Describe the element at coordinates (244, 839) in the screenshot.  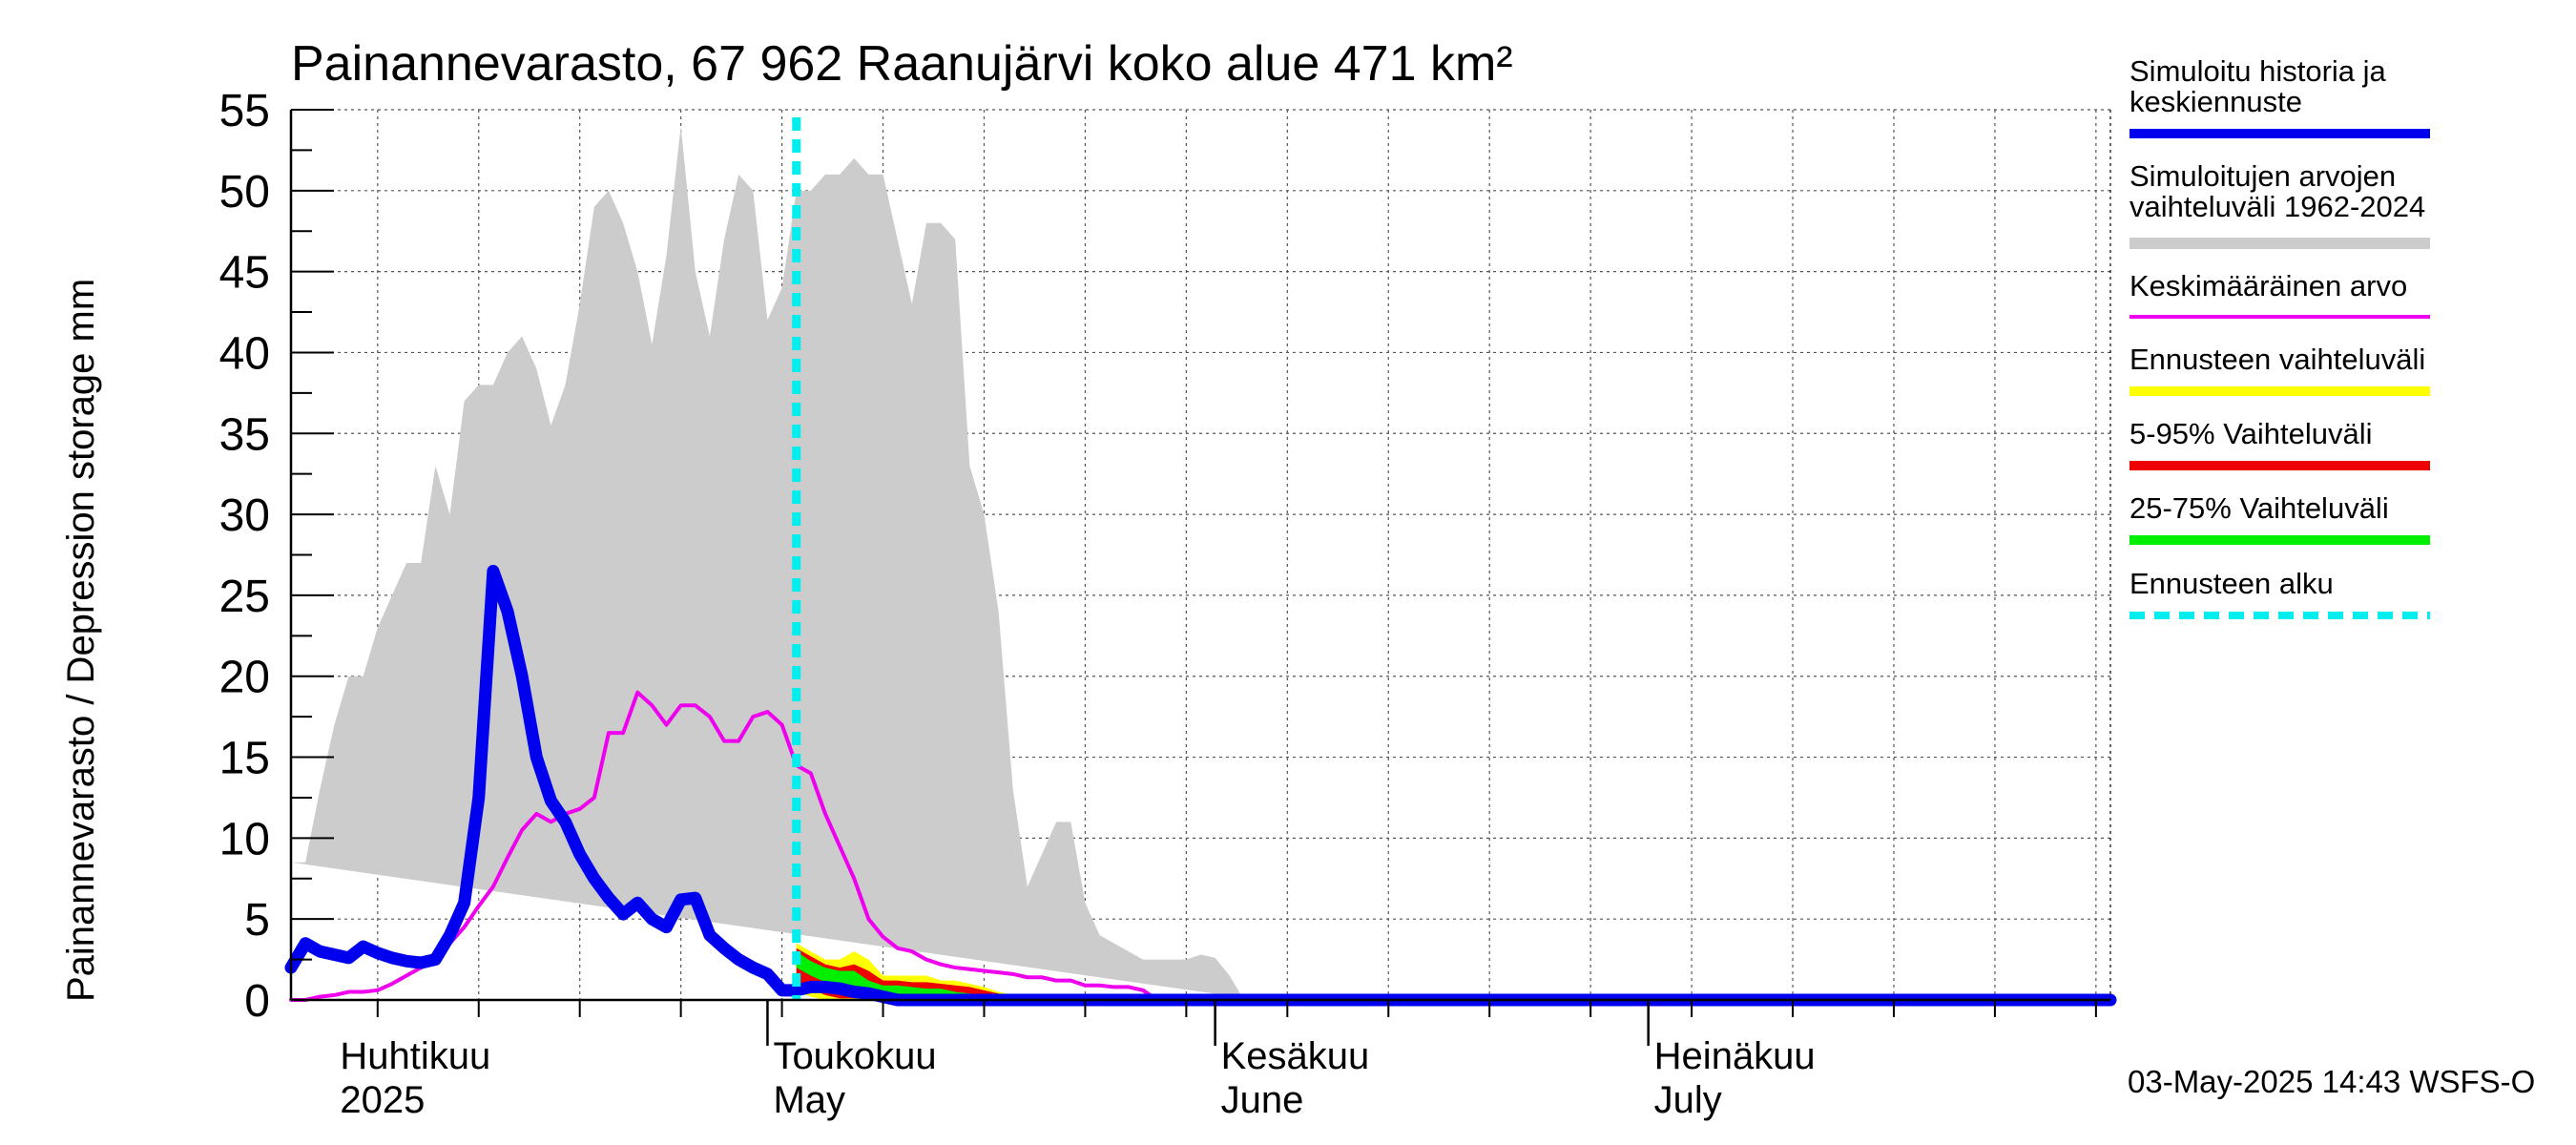
I see `y-tick-label: 10` at that location.